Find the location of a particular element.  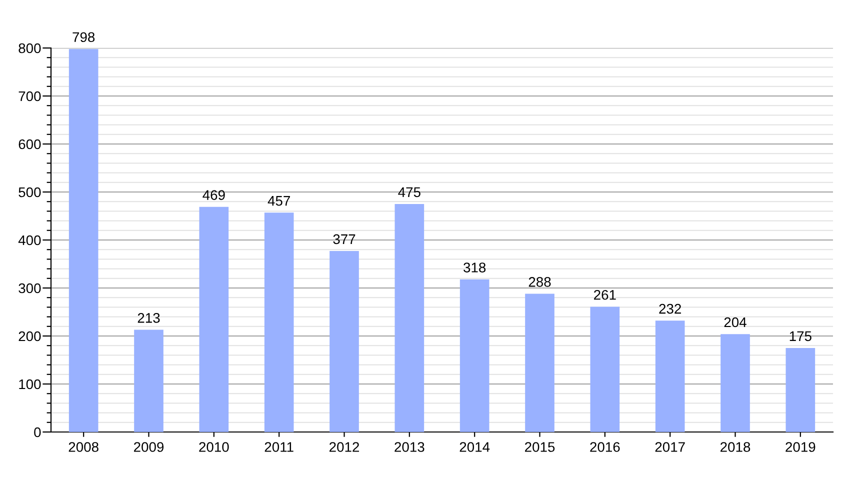

x-tick-label: 2008 is located at coordinates (83, 447).